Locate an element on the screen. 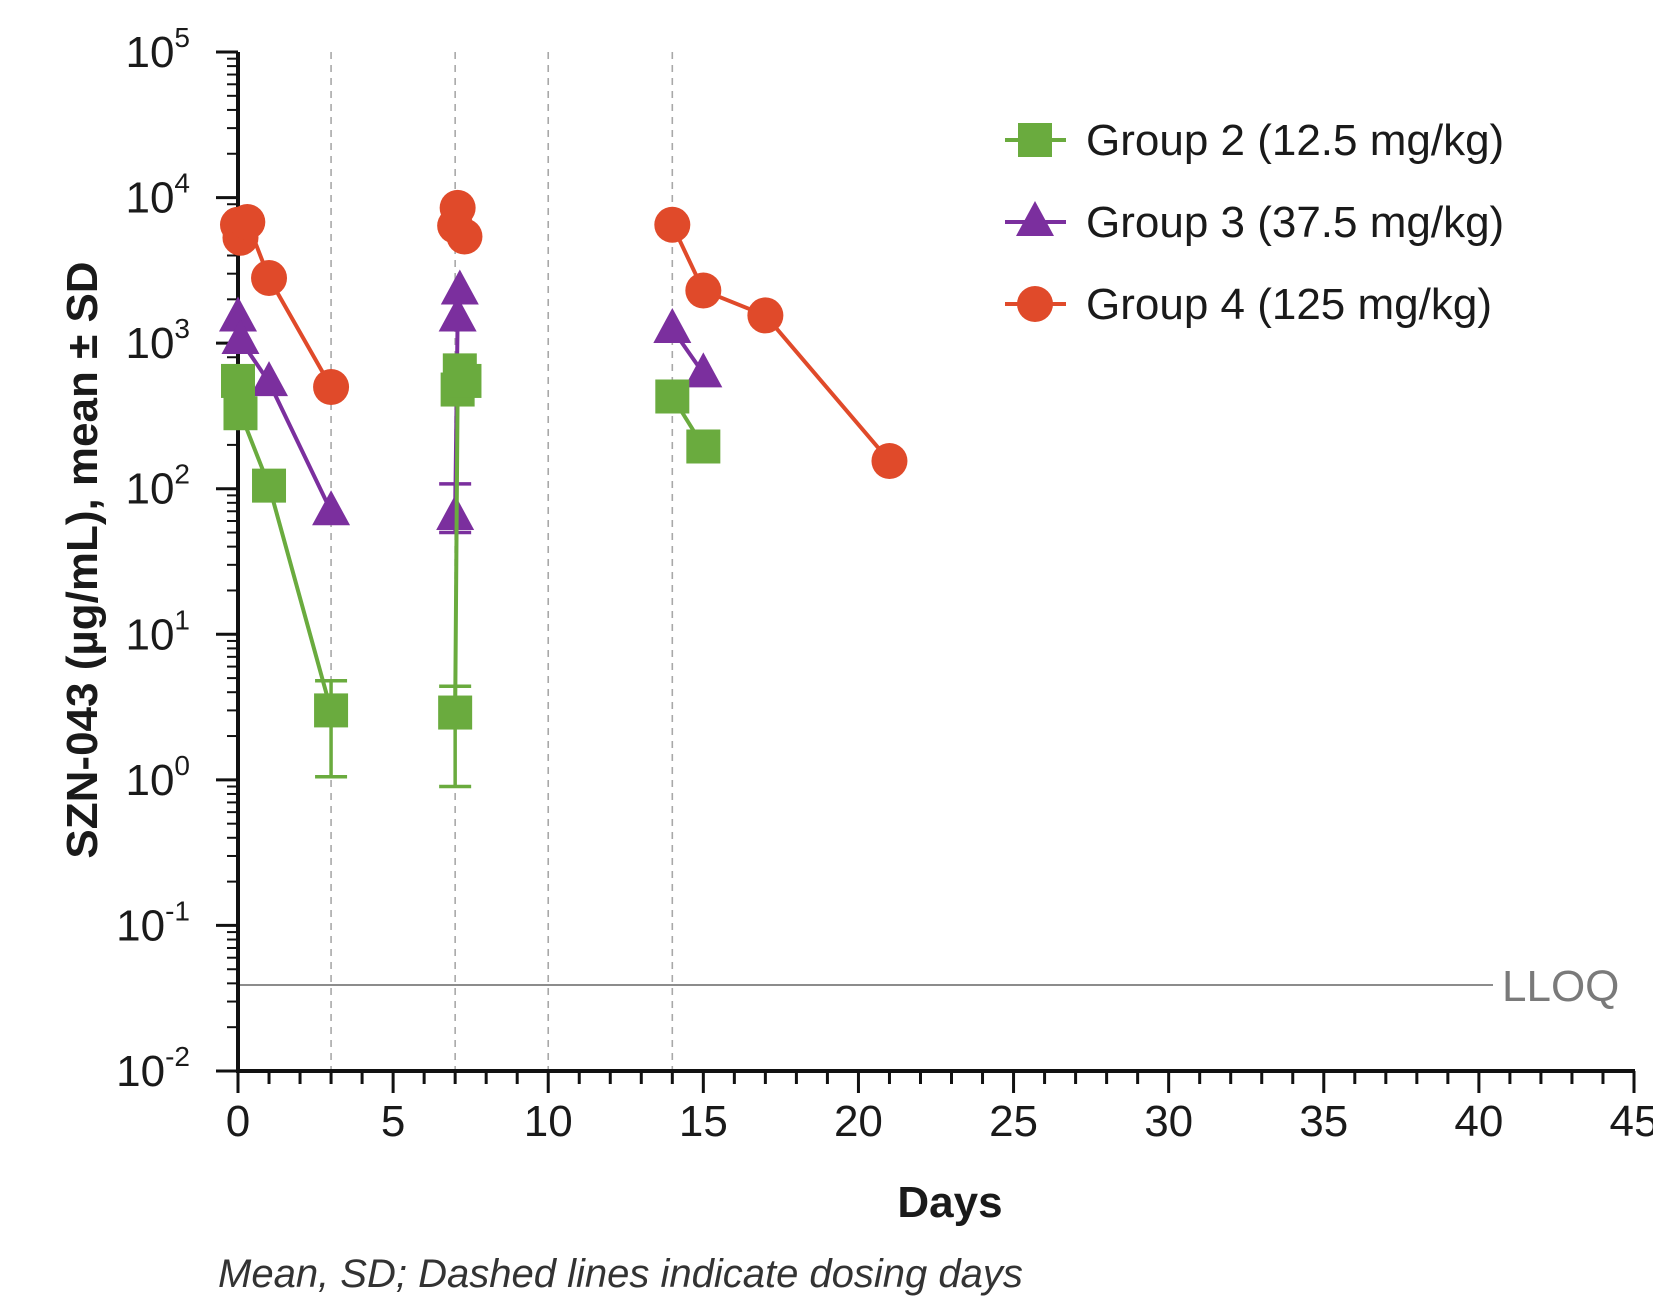  x-tick-label: 0 is located at coordinates (238, 1121).